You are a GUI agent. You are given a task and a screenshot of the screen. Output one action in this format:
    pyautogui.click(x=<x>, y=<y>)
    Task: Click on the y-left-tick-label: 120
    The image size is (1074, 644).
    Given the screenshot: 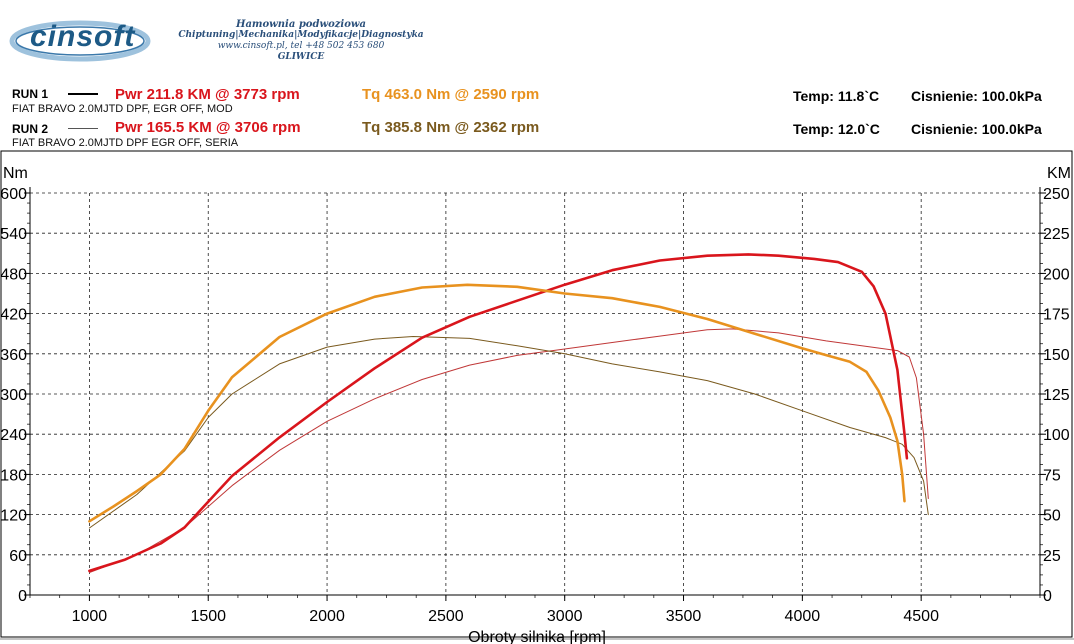 What is the action you would take?
    pyautogui.click(x=13, y=516)
    